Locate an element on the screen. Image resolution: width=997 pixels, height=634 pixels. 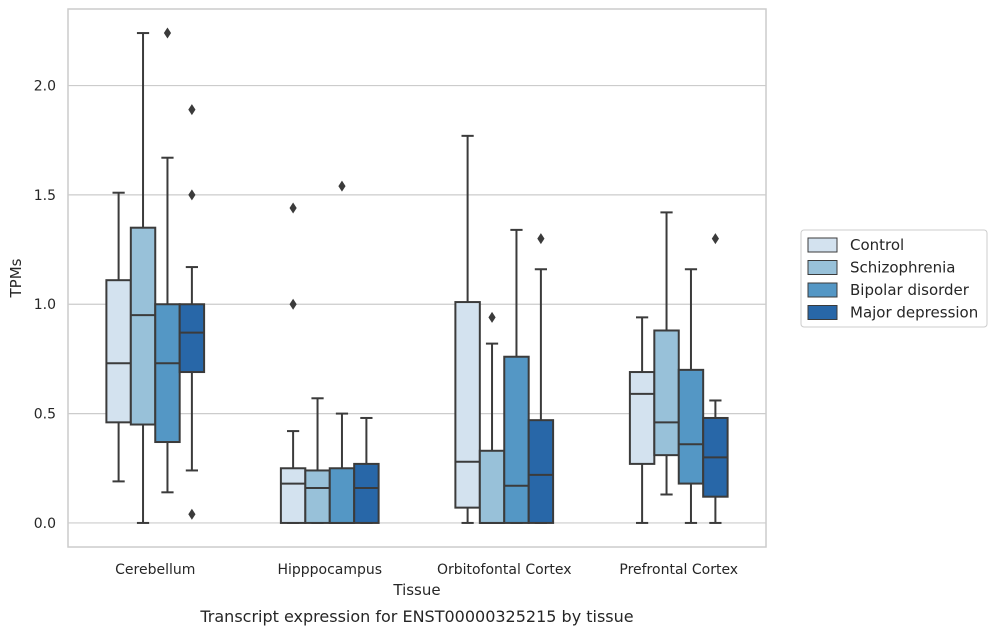
legend-label: Control is located at coordinates (877, 245).